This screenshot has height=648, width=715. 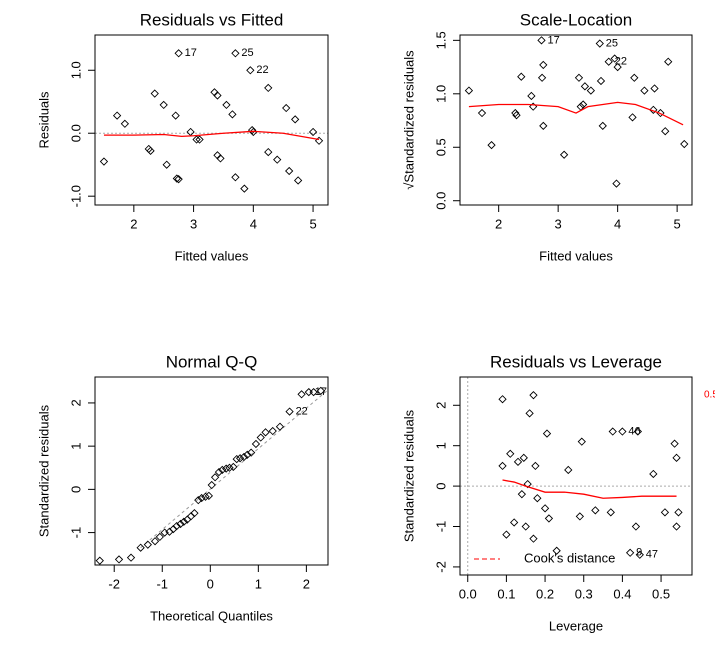 What do you see at coordinates (162, 583) in the screenshot?
I see `x-tick-label: -1` at bounding box center [162, 583].